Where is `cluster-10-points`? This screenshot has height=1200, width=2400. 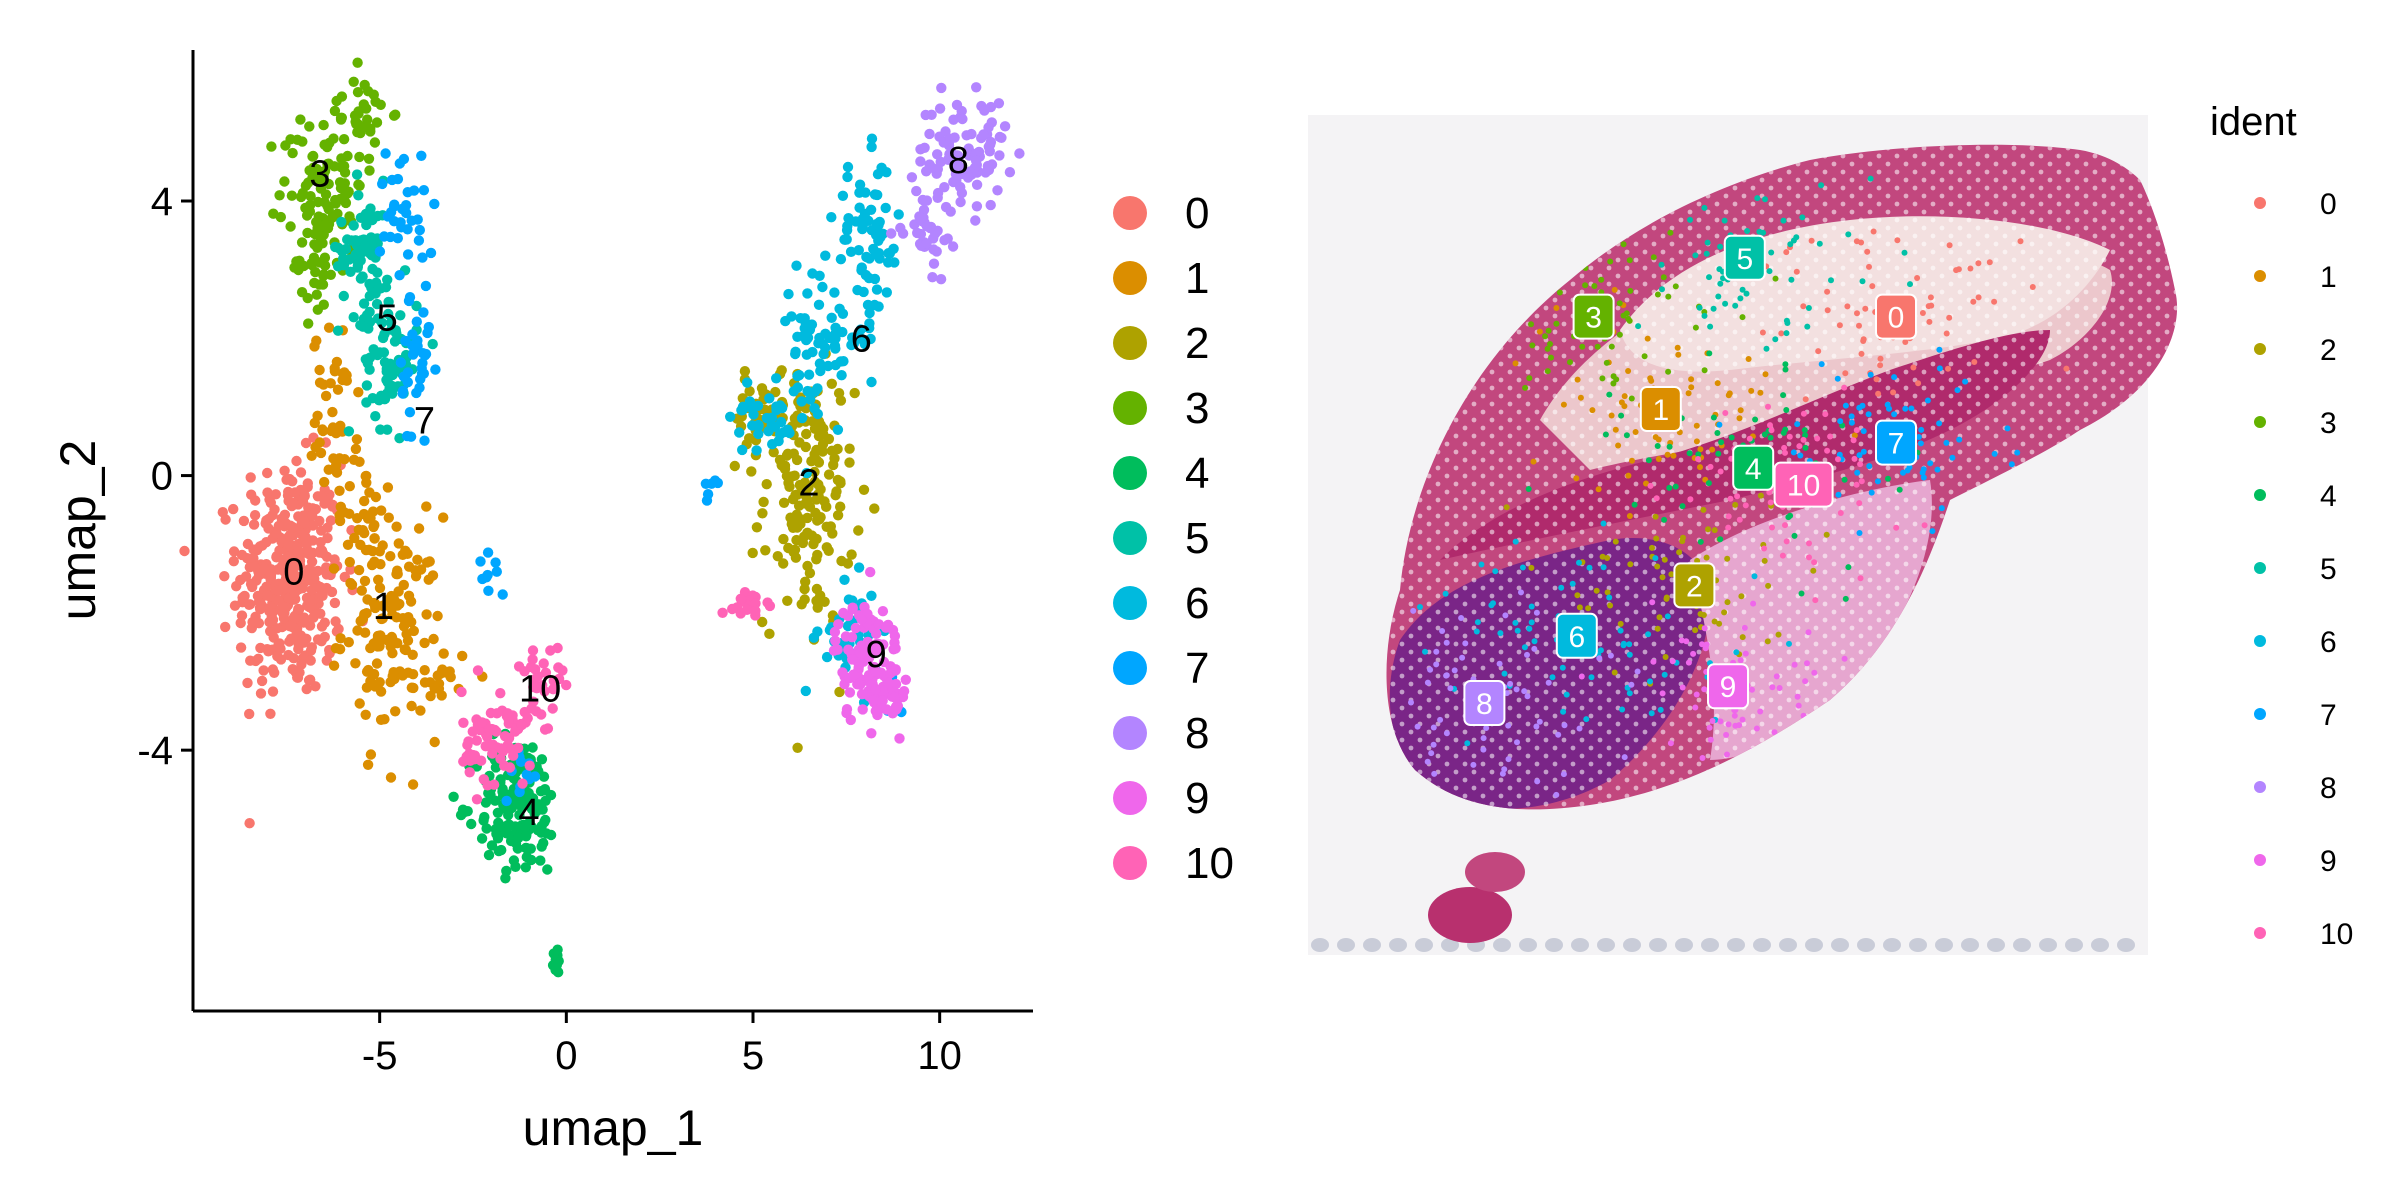 cluster-10-points is located at coordinates (616, 696).